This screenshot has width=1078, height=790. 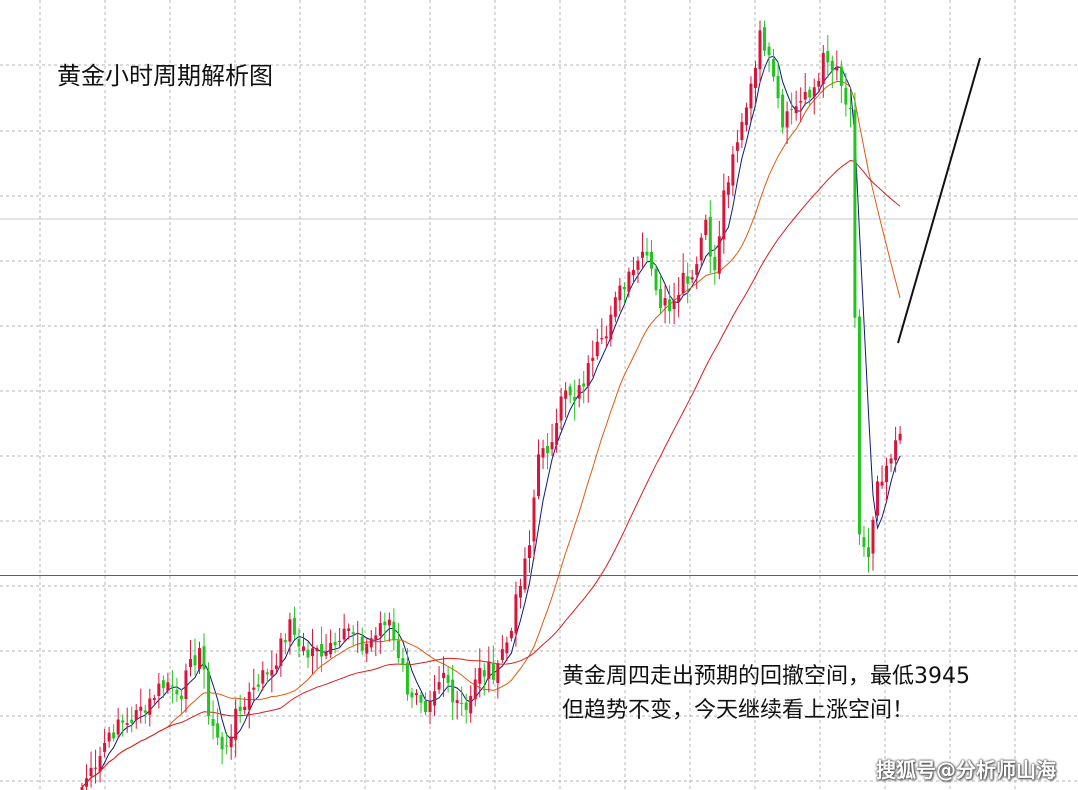 What do you see at coordinates (766, 694) in the screenshot?
I see `analysis-note: 黄金周四走出预期的回撤空间，最低3945 但趋势不变，今天继续看上涨空间！` at bounding box center [766, 694].